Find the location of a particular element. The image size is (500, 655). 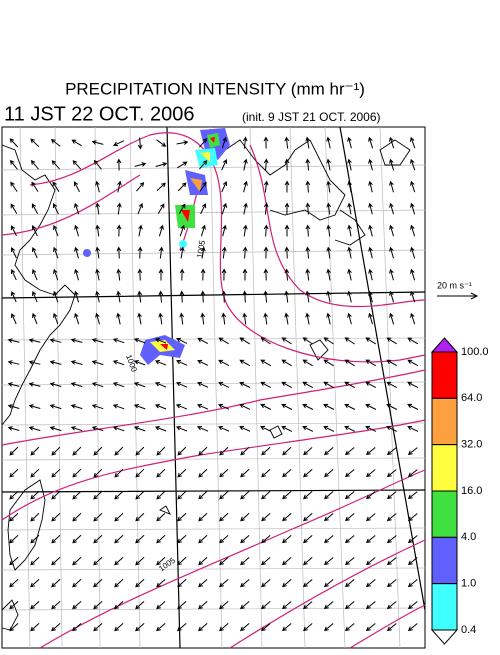

colorbar-label: 64.0 is located at coordinates (471, 398).